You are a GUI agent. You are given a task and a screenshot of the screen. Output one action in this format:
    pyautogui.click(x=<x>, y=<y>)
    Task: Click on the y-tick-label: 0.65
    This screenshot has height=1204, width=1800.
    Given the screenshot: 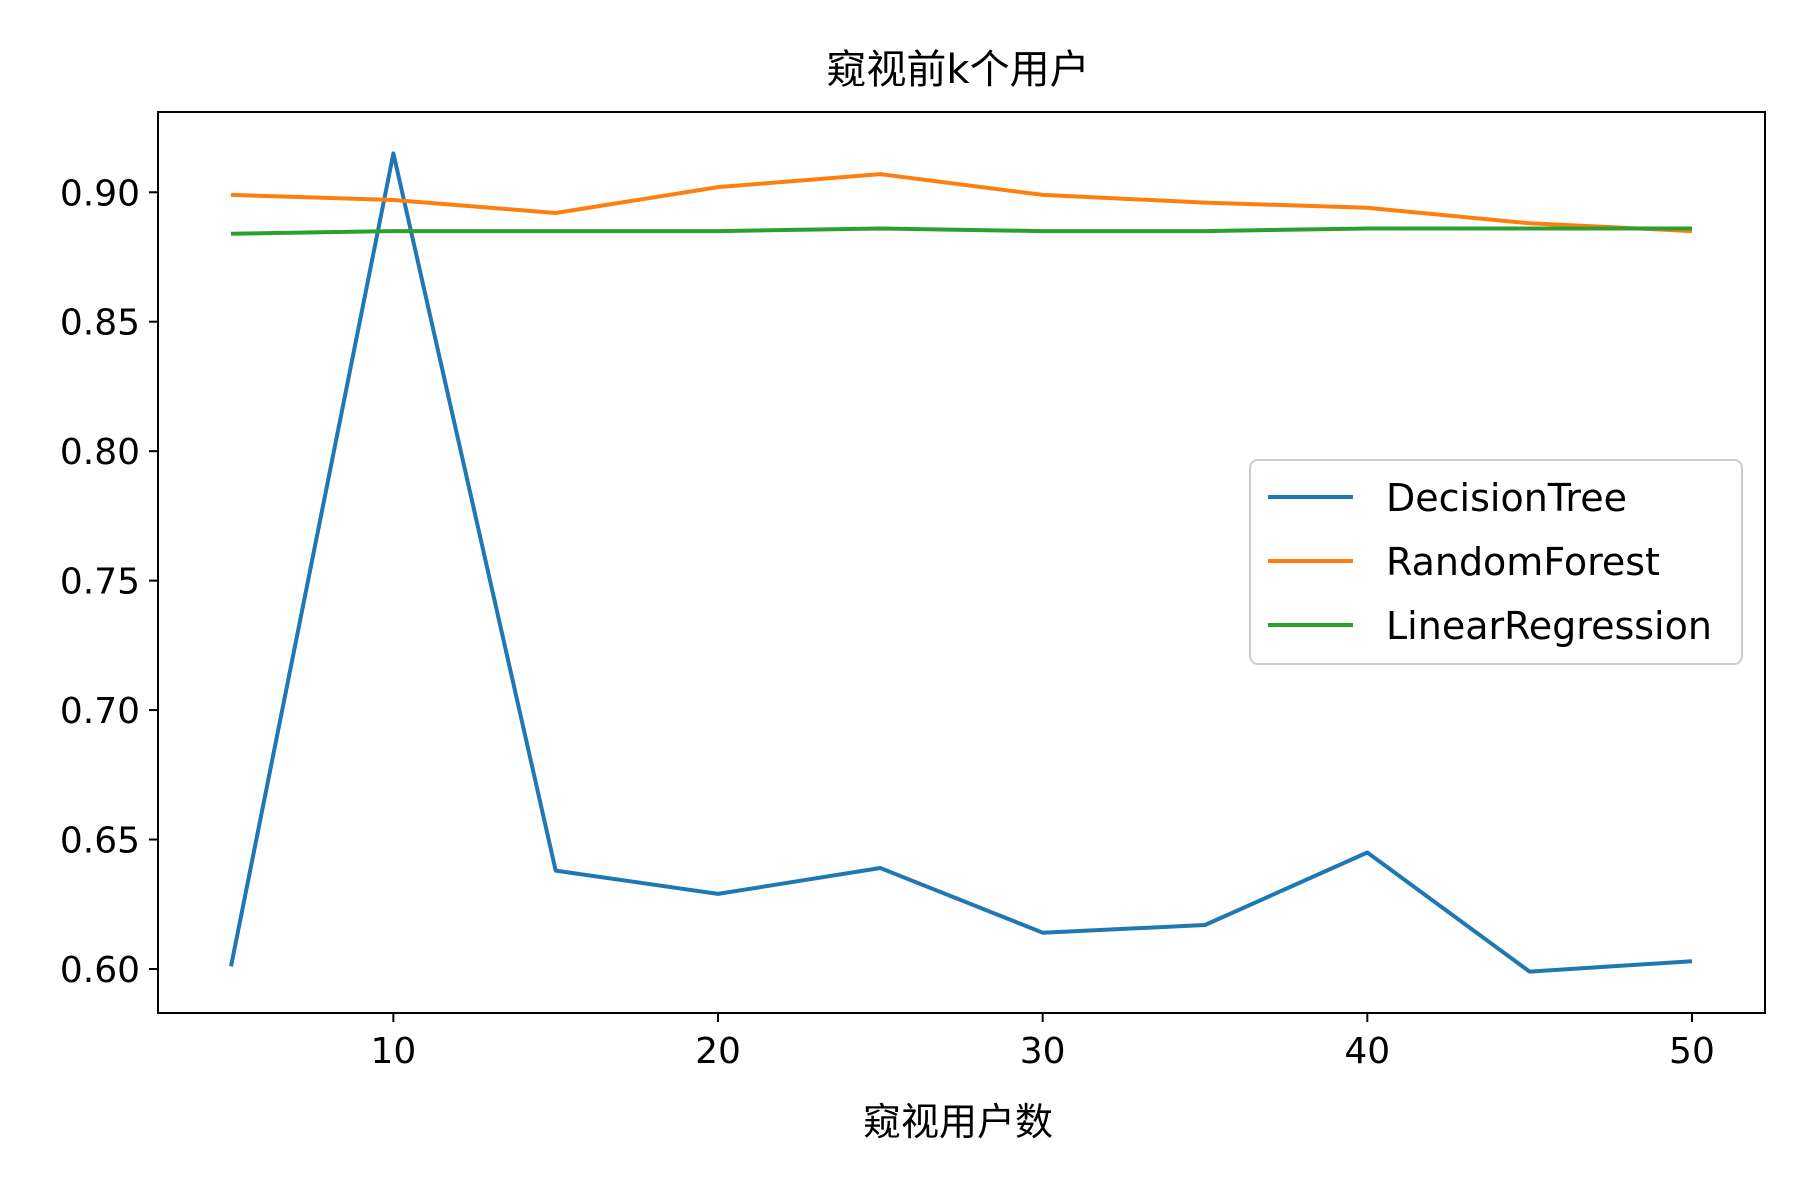 What is the action you would take?
    pyautogui.click(x=100, y=841)
    